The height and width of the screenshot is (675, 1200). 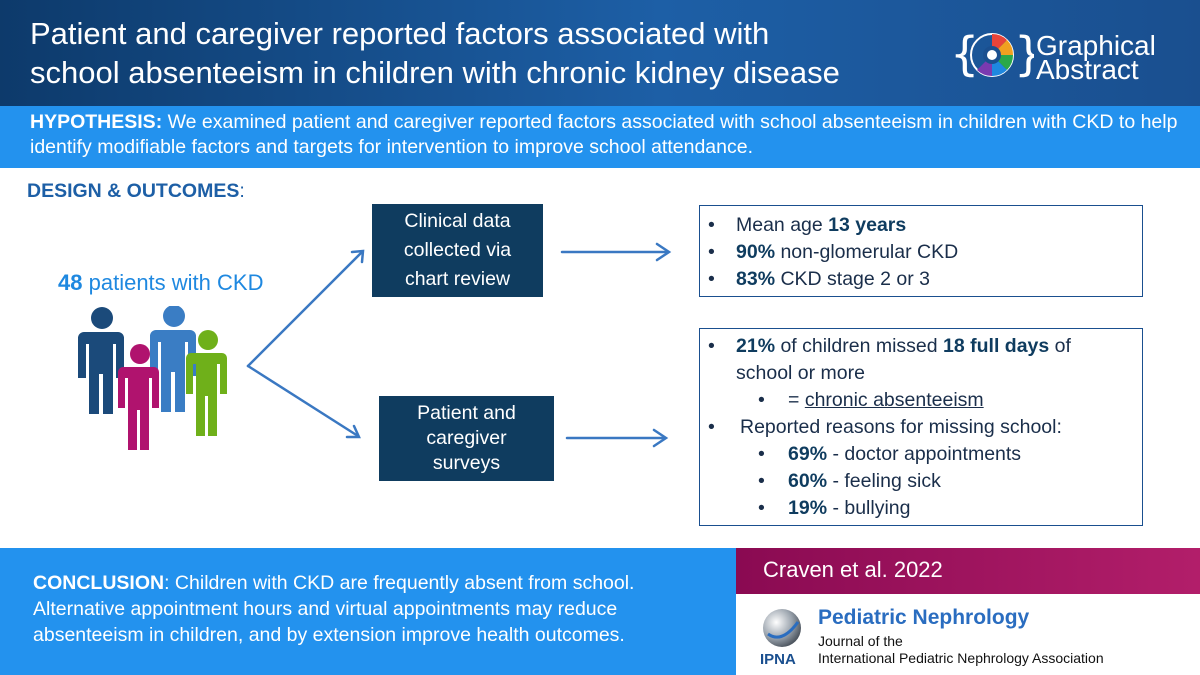 I want to click on outcome-value: 83%, so click(x=756, y=279).